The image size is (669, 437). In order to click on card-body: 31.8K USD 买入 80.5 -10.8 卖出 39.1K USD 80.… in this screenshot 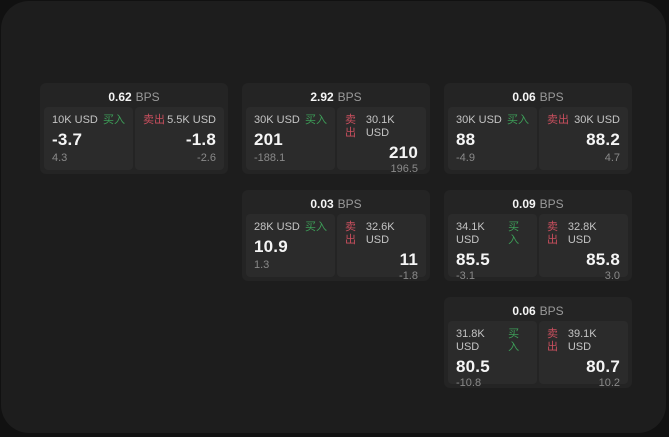, I will do `click(538, 355)`.